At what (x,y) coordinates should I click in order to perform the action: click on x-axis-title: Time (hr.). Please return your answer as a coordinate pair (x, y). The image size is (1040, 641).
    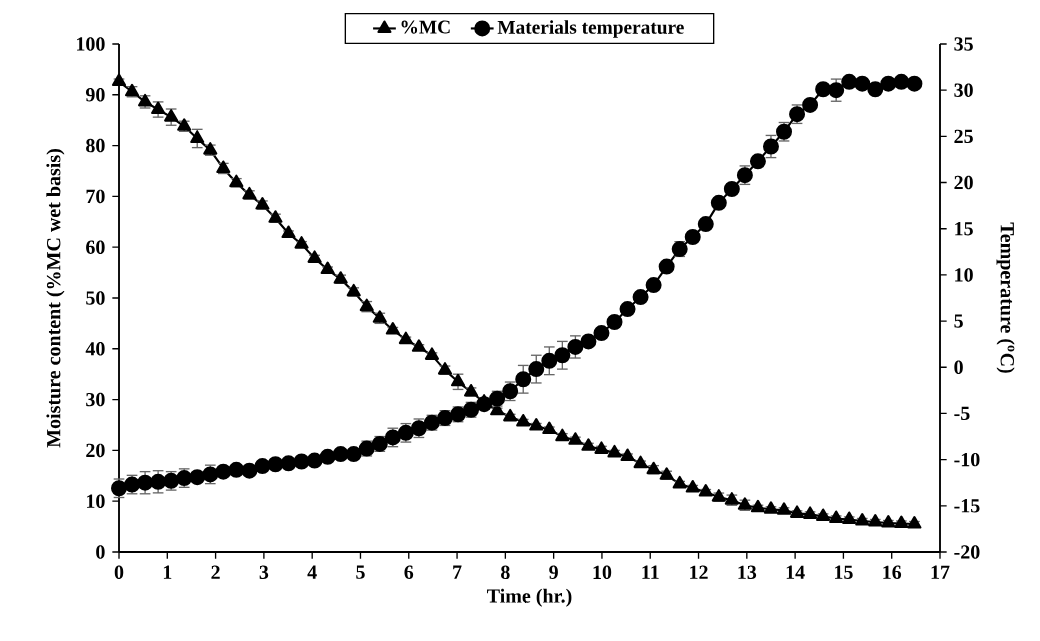
    Looking at the image, I should click on (529, 597).